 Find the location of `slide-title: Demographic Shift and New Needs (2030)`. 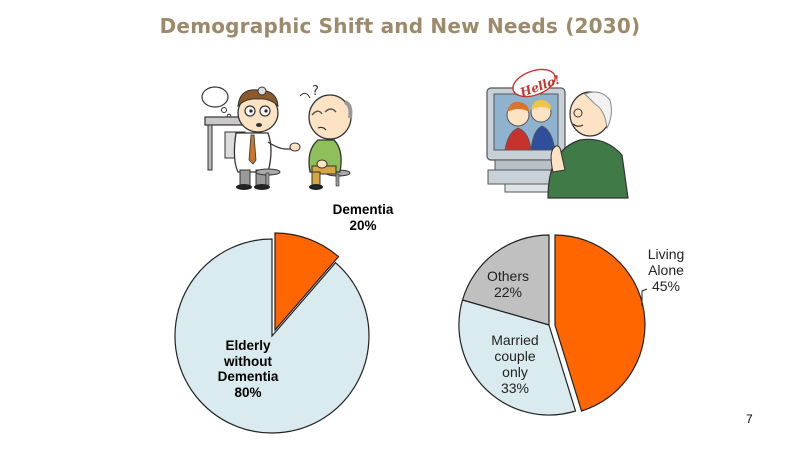

slide-title: Demographic Shift and New Needs (2030) is located at coordinates (400, 26).